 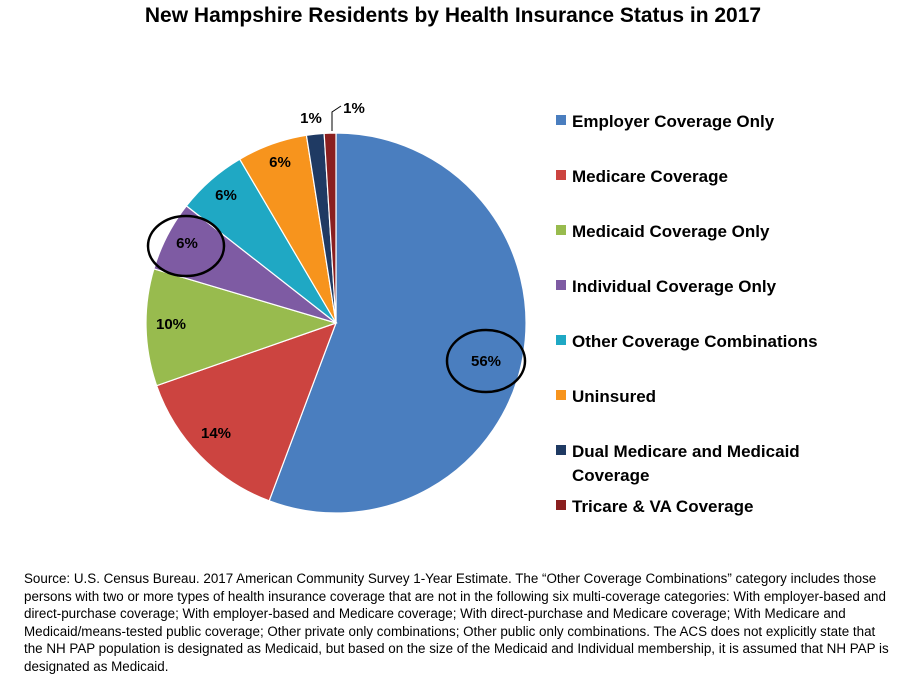 I want to click on slice-label-7: 1%, so click(x=311, y=118).